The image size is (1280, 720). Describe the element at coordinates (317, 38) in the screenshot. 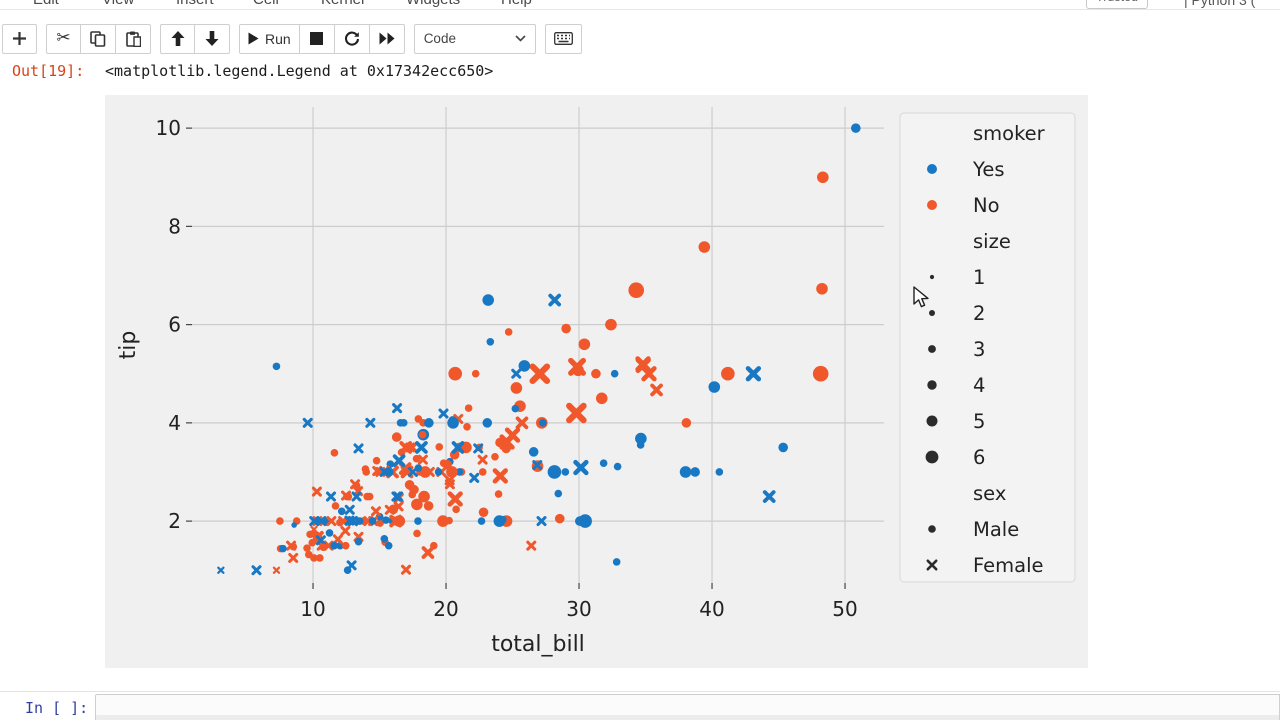

I see `interrupt-kernel-button` at that location.